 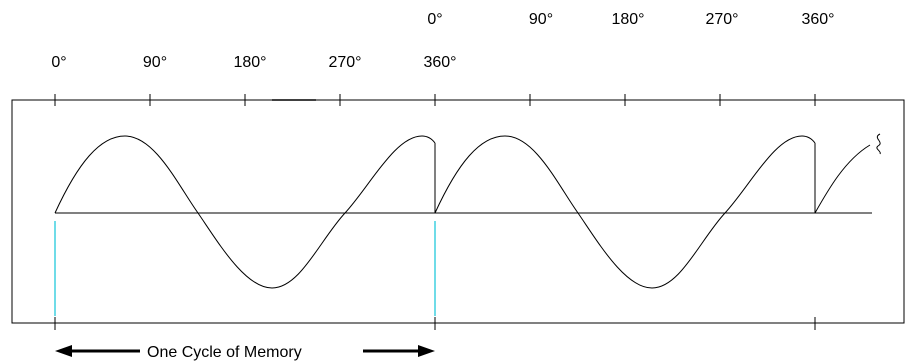 I want to click on bottom-ticks, so click(x=435, y=323).